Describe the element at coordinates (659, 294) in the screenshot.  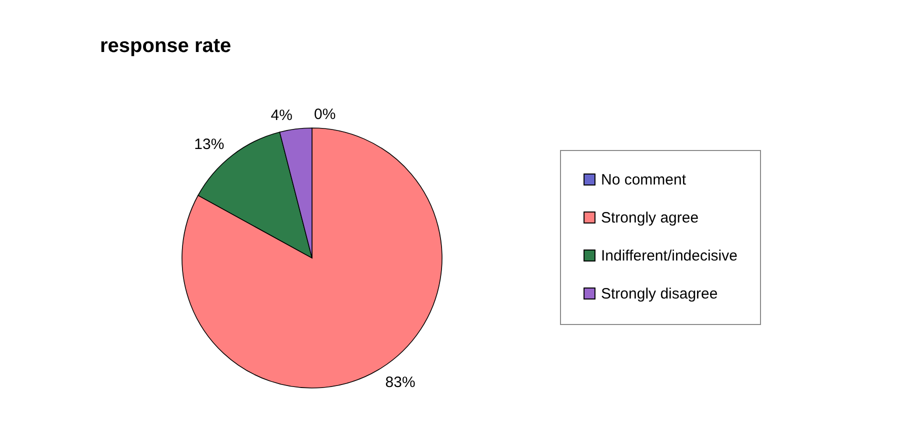
I see `legend-label: Strongly disagree` at that location.